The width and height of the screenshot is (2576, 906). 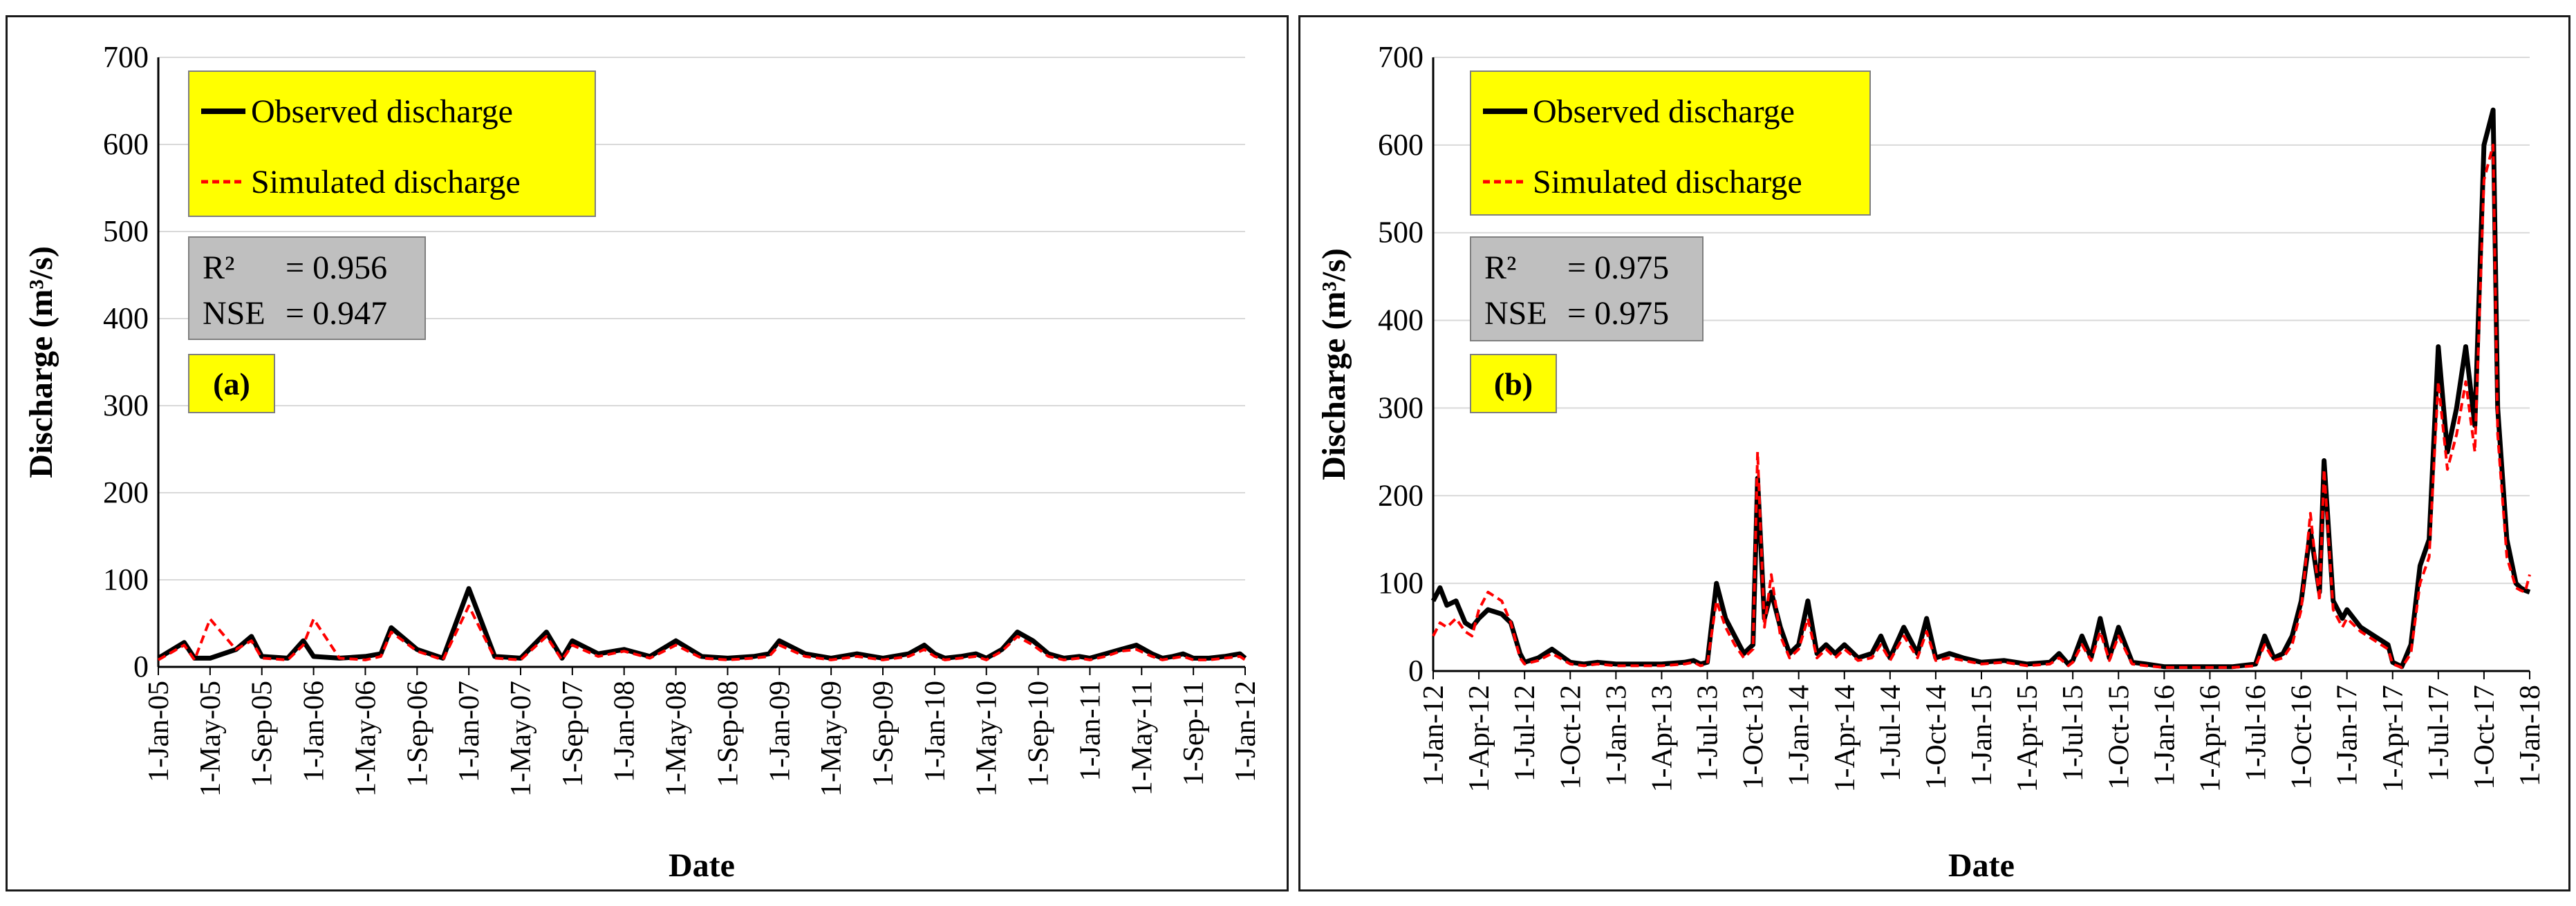 What do you see at coordinates (1936, 737) in the screenshot?
I see `x-tick-label: 1-Oct-14` at bounding box center [1936, 737].